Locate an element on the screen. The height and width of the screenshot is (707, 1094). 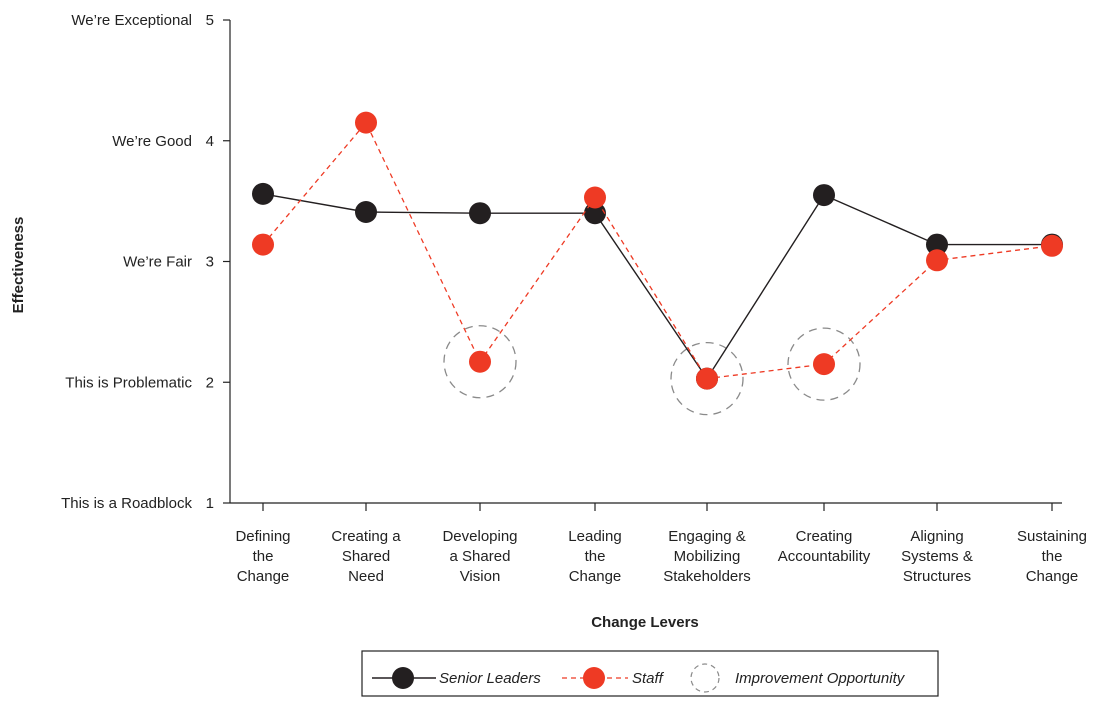
x-tick-label: Aligning Systems & Structures is located at coordinates (937, 556).